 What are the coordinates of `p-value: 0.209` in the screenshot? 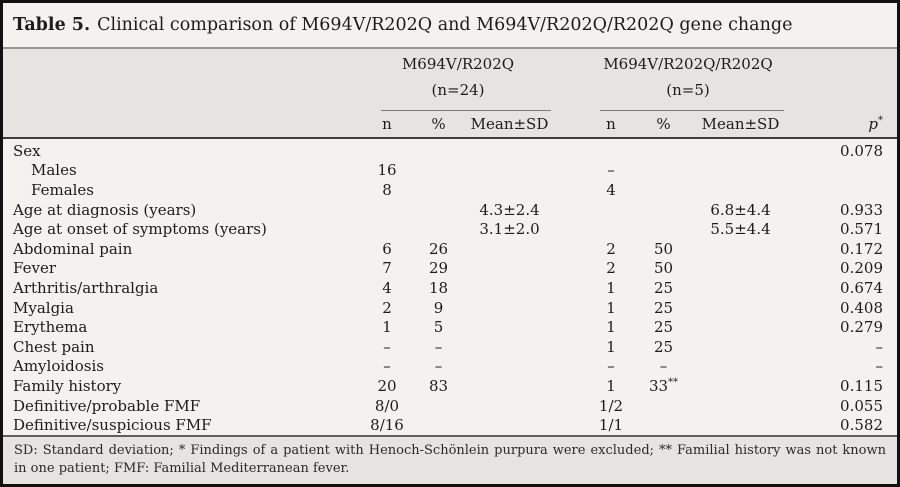 It's located at (861, 268).